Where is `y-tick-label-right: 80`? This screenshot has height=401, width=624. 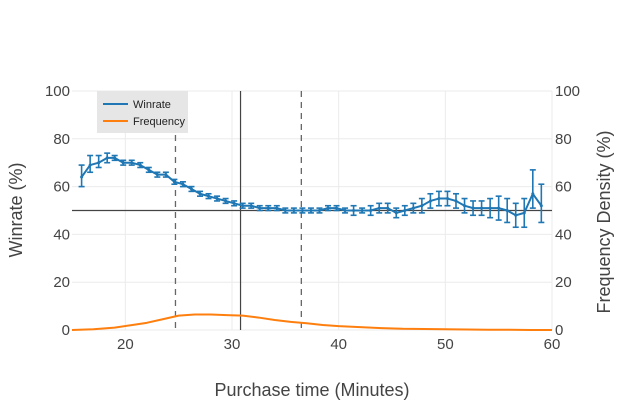
y-tick-label-right: 80 is located at coordinates (563, 139).